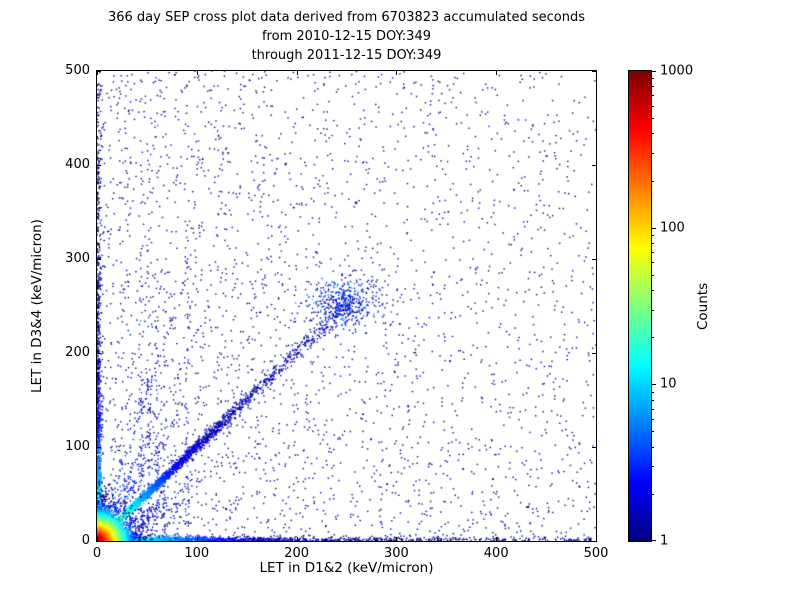  I want to click on x-axis-label: LET in D1&2 (keV/micron), so click(346, 568).